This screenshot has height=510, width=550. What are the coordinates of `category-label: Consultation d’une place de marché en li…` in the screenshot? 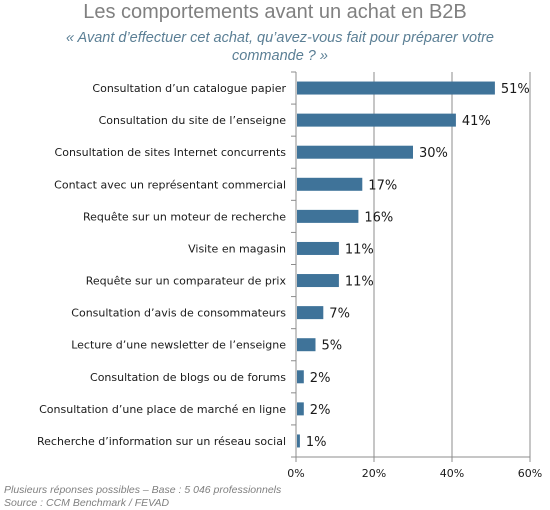 It's located at (162, 409).